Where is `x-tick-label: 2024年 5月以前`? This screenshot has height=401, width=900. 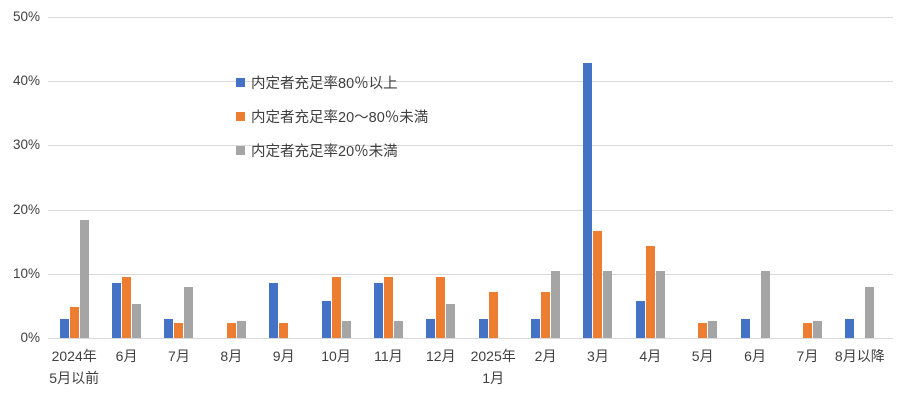
x-tick-label: 2024年 5月以前 is located at coordinates (74, 367).